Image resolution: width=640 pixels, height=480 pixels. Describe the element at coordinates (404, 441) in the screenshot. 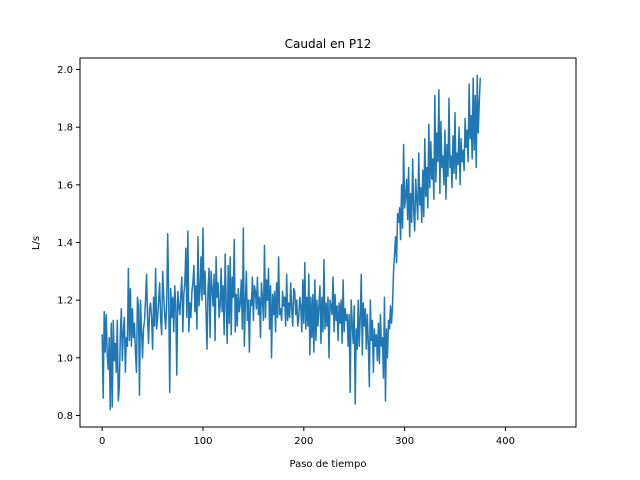

I see `x-tick-label: 300` at that location.